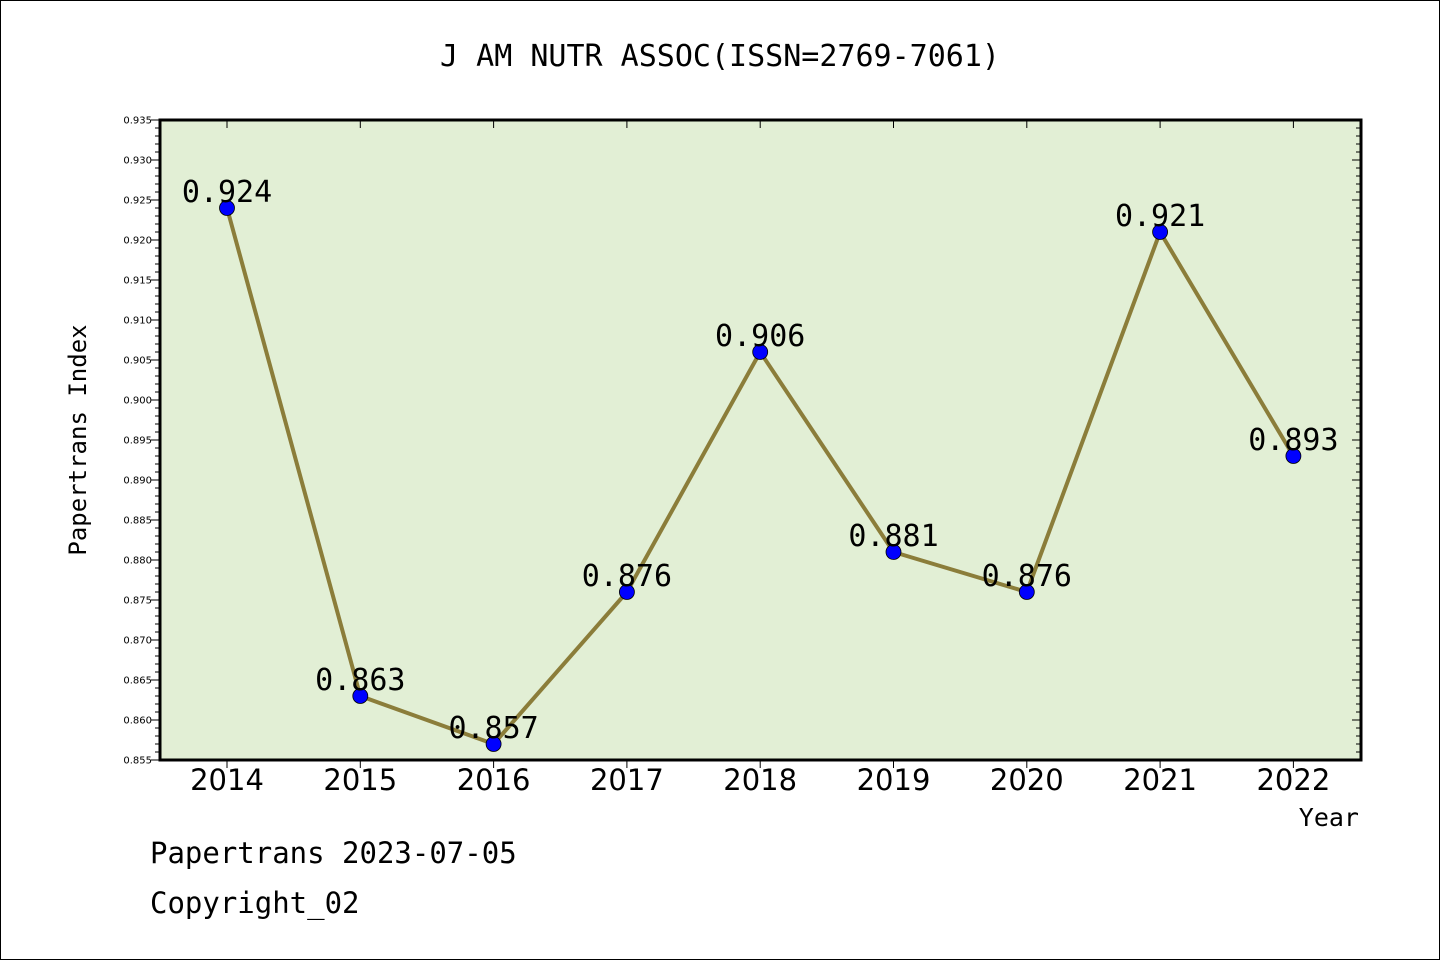  I want to click on y-tick-label: 0.900, so click(137, 401).